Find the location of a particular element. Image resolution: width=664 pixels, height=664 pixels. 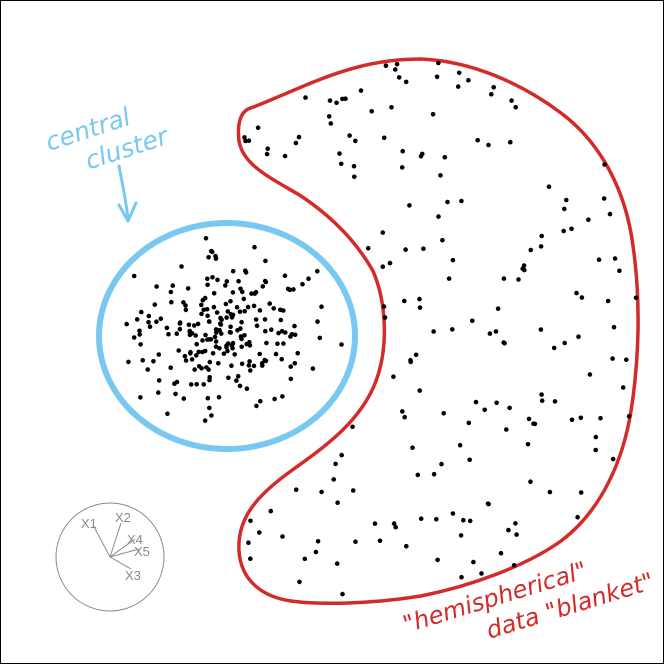

biplot-axis-x4 is located at coordinates (122, 548).